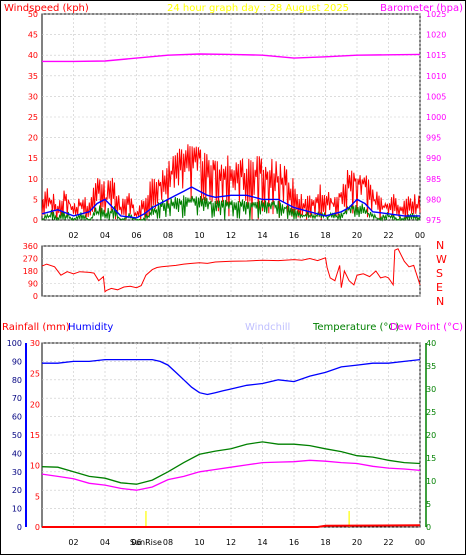 The image size is (466, 555). What do you see at coordinates (37, 496) in the screenshot?
I see `rain-y-tick-5: 5` at bounding box center [37, 496].